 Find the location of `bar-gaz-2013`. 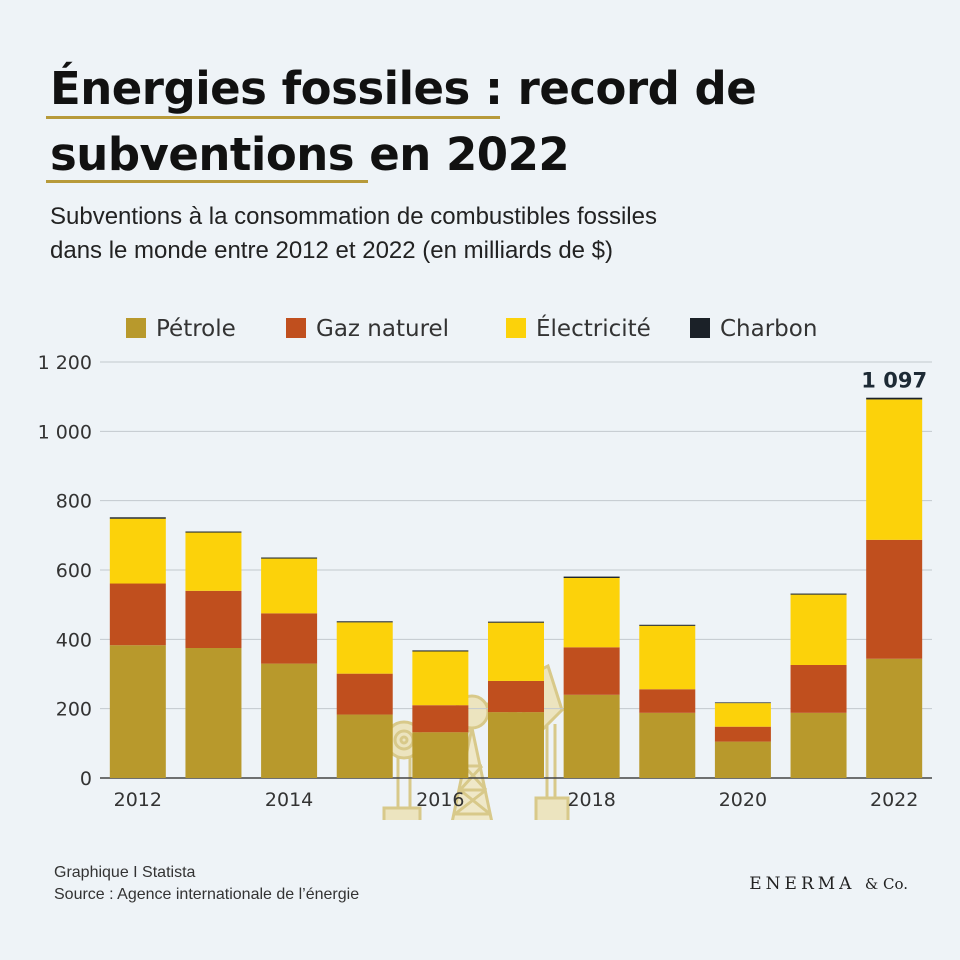

bar-gaz-2013 is located at coordinates (213, 619).